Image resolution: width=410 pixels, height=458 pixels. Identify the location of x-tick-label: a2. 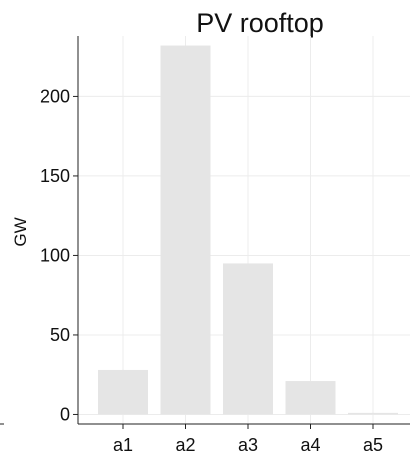
(185, 445).